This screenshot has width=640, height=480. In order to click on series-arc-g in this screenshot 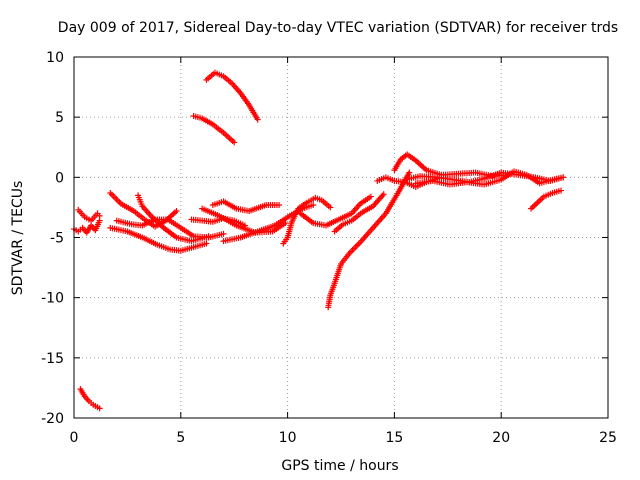, I will do `click(246, 206)`.